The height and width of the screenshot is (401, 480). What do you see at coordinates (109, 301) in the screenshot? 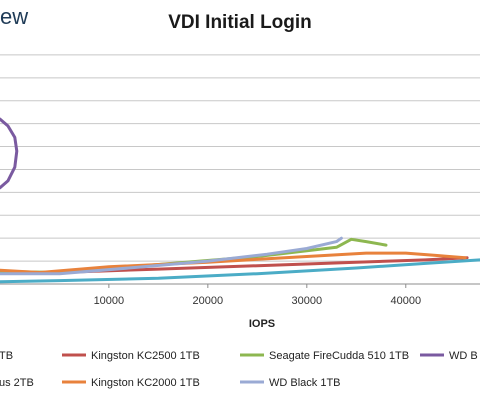
I see `x-tick-label-0: 10000` at bounding box center [109, 301].